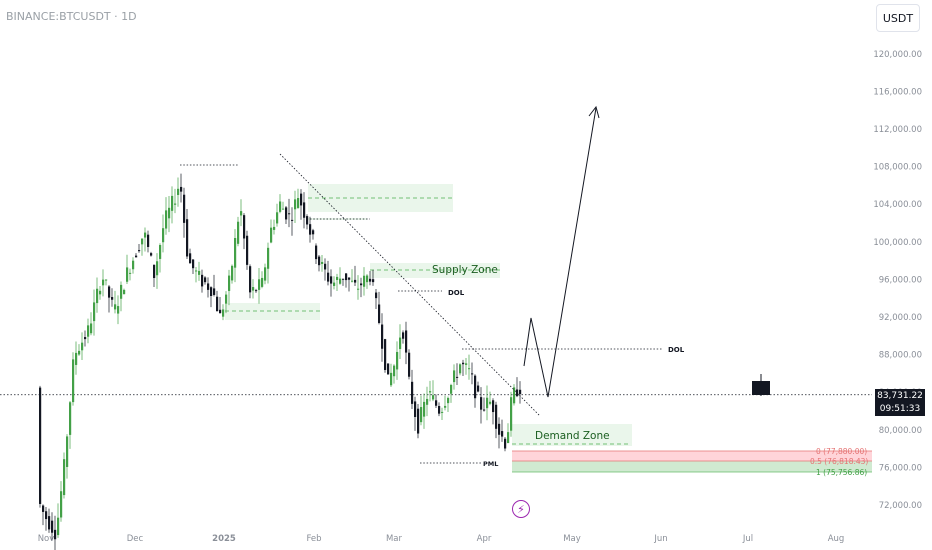 Image resolution: width=932 pixels, height=550 pixels. Describe the element at coordinates (484, 539) in the screenshot. I see `x-tick-label: Apr` at that location.